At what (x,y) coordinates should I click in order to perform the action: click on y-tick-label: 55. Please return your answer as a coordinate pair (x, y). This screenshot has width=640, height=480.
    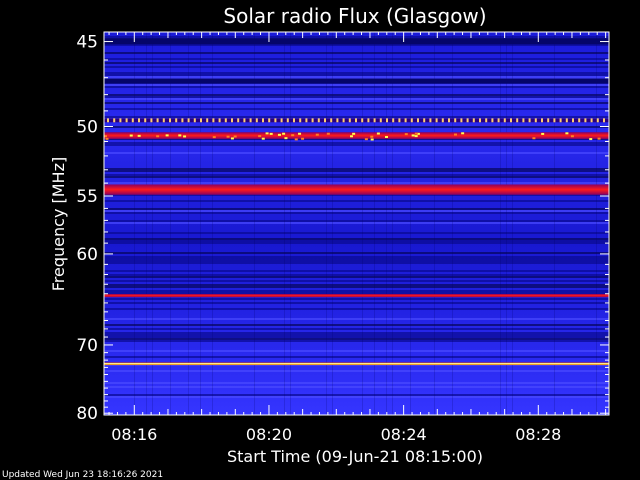
    Looking at the image, I should click on (87, 197).